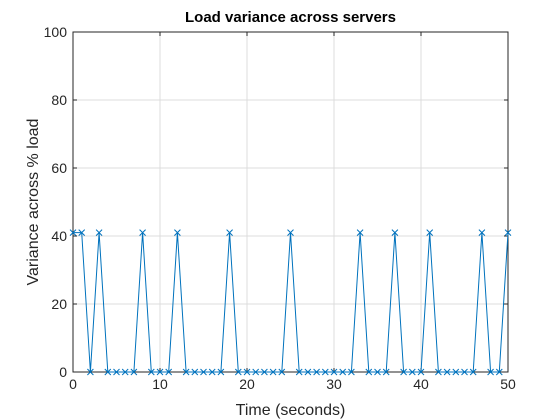  What do you see at coordinates (421, 384) in the screenshot?
I see `x-tick-label: 40` at bounding box center [421, 384].